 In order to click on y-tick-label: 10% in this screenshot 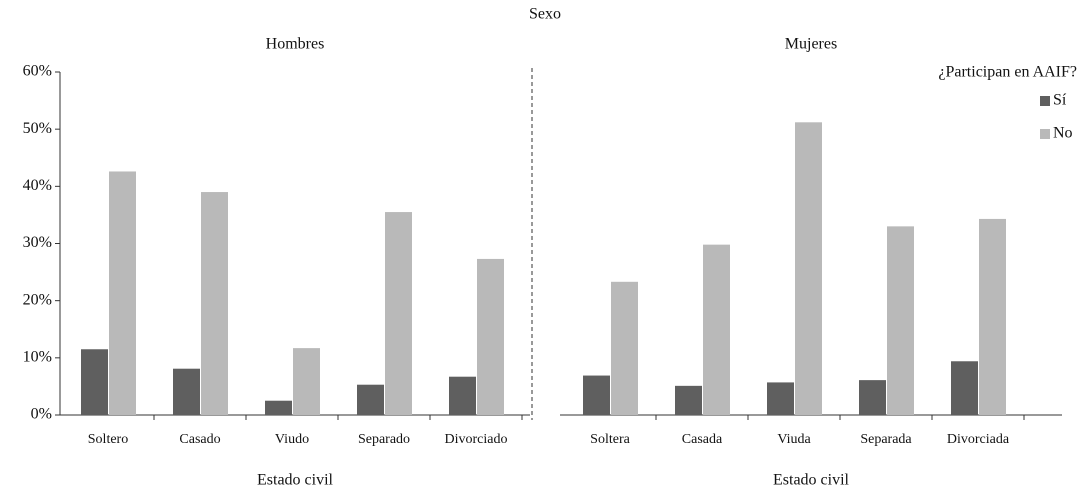, I will do `click(37, 357)`.